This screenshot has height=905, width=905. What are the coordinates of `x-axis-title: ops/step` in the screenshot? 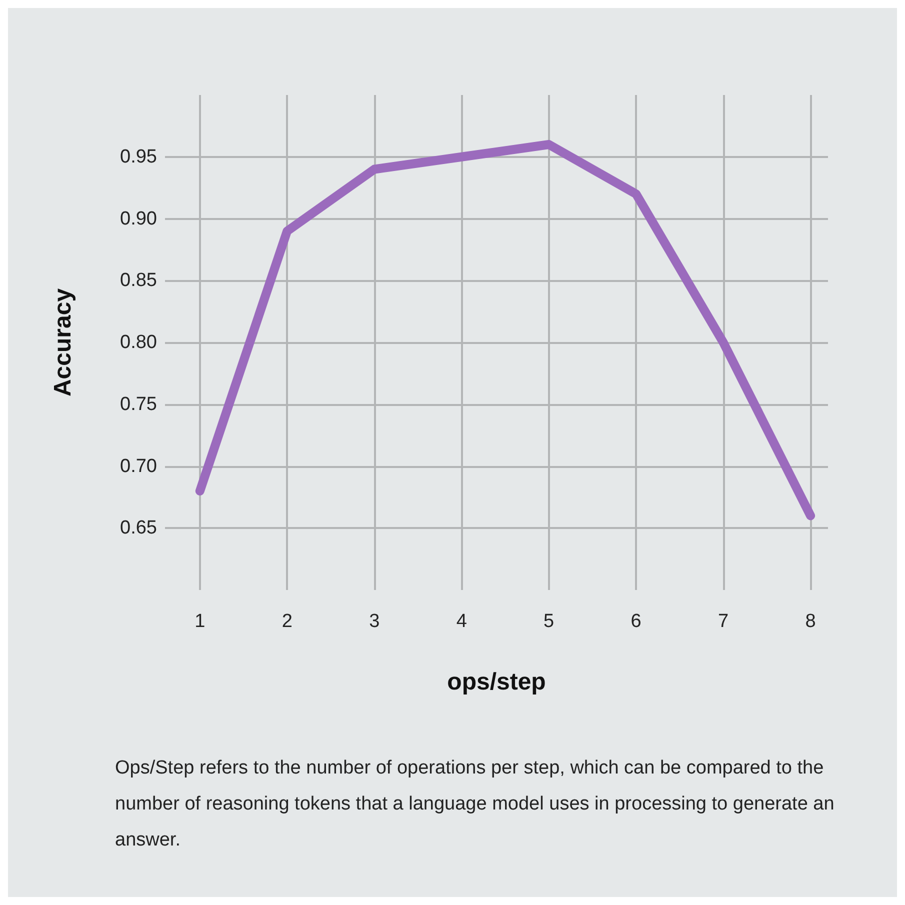 It's located at (496, 682).